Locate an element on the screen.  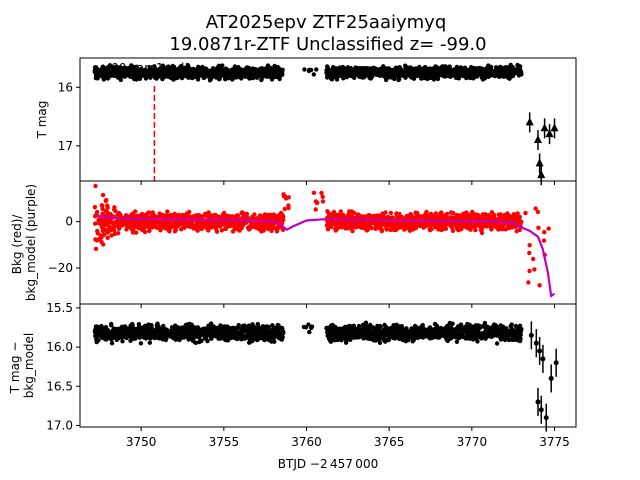
chart-title-line-2: 19.0871r-ZTF Unclassified z= -99.0 is located at coordinates (327, 44).